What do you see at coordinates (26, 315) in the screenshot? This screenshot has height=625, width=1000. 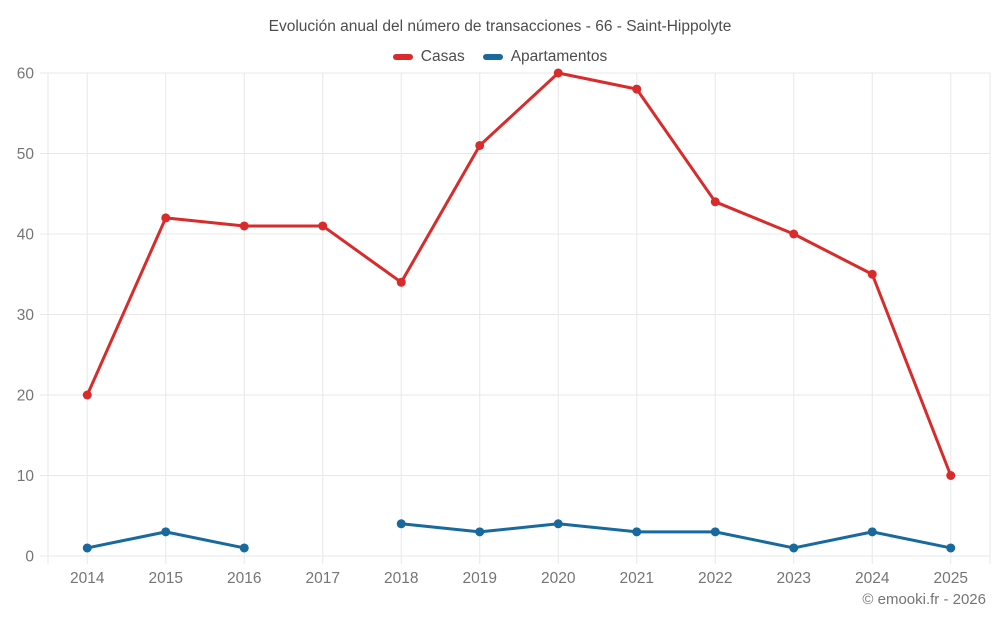 I see `y-tick-label-30: 30` at bounding box center [26, 315].